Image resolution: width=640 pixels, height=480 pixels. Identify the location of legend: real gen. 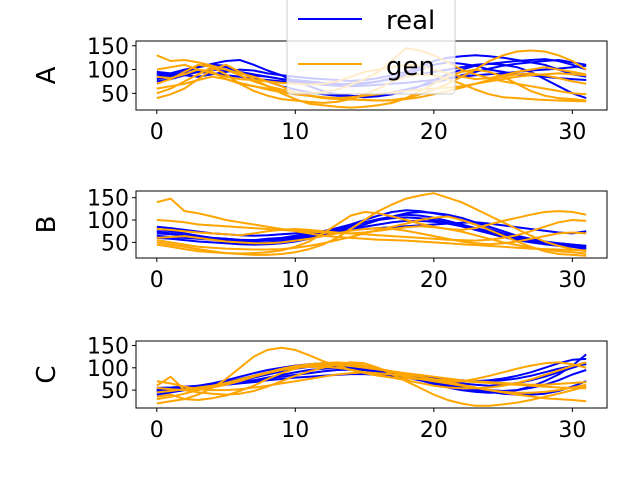
(371, 47).